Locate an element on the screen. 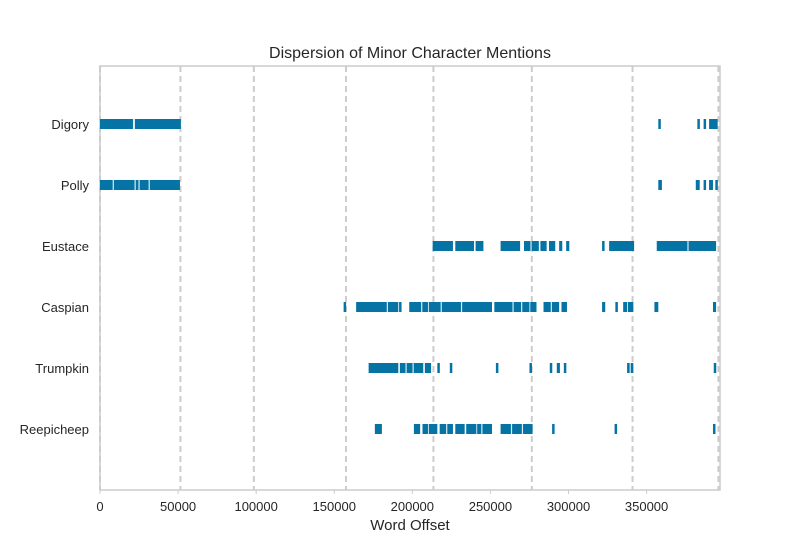 This screenshot has height=550, width=800. character-label: Reepicheep is located at coordinates (54, 429).